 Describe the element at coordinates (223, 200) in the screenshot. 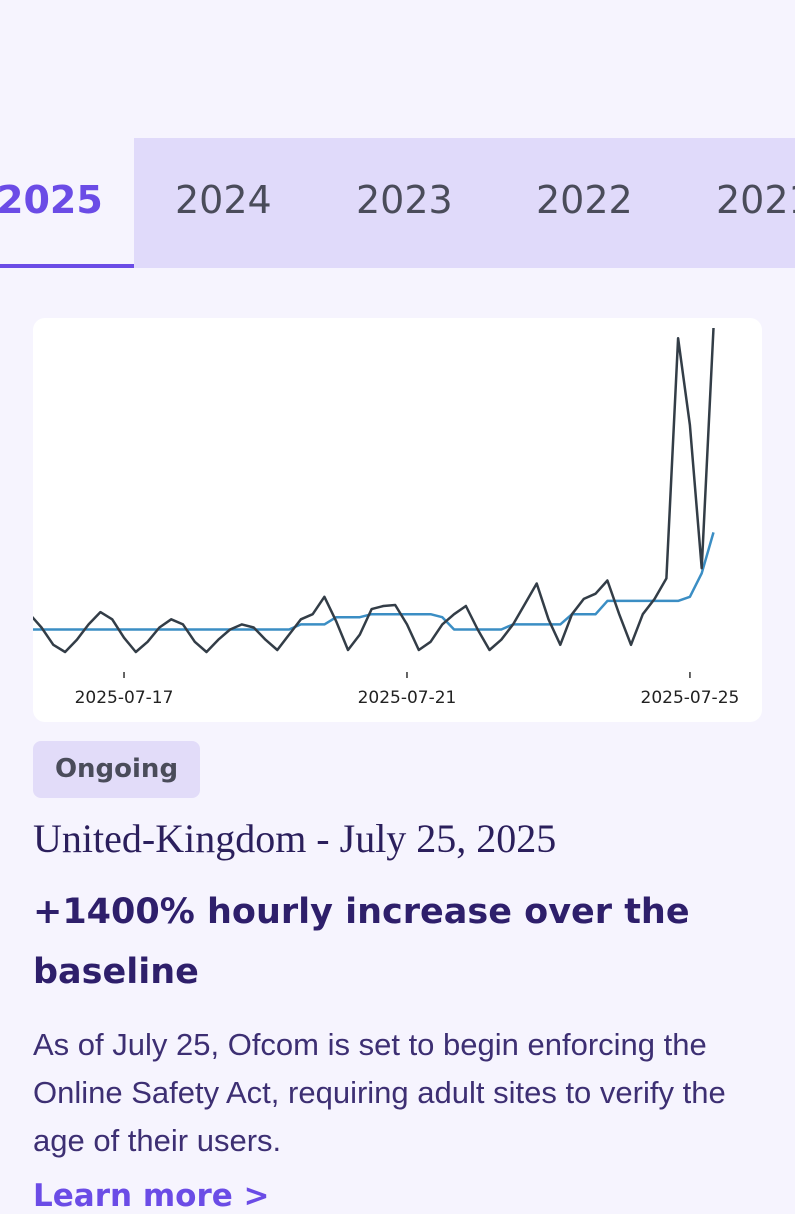

I see `tab: 2024` at that location.